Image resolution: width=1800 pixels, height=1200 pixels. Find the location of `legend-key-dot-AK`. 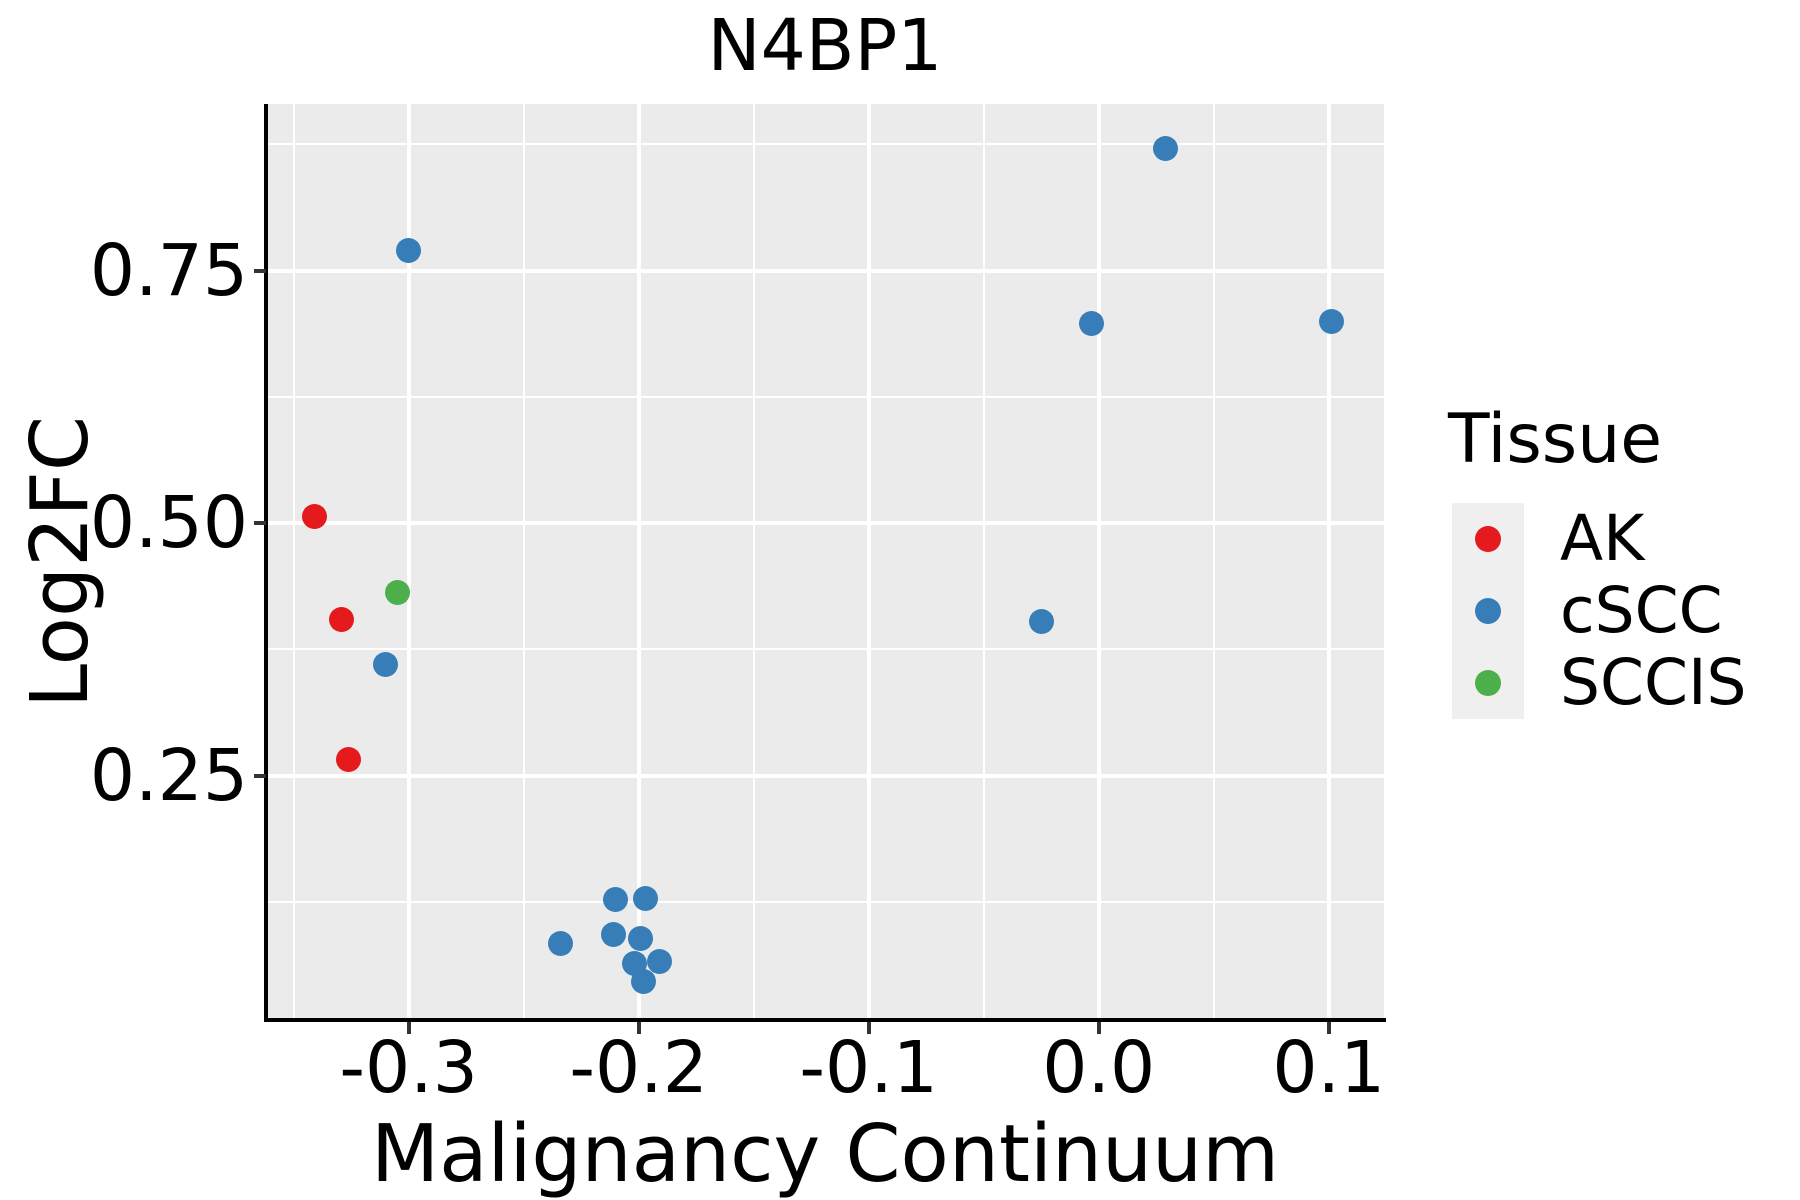

legend-key-dot-AK is located at coordinates (1488, 539).